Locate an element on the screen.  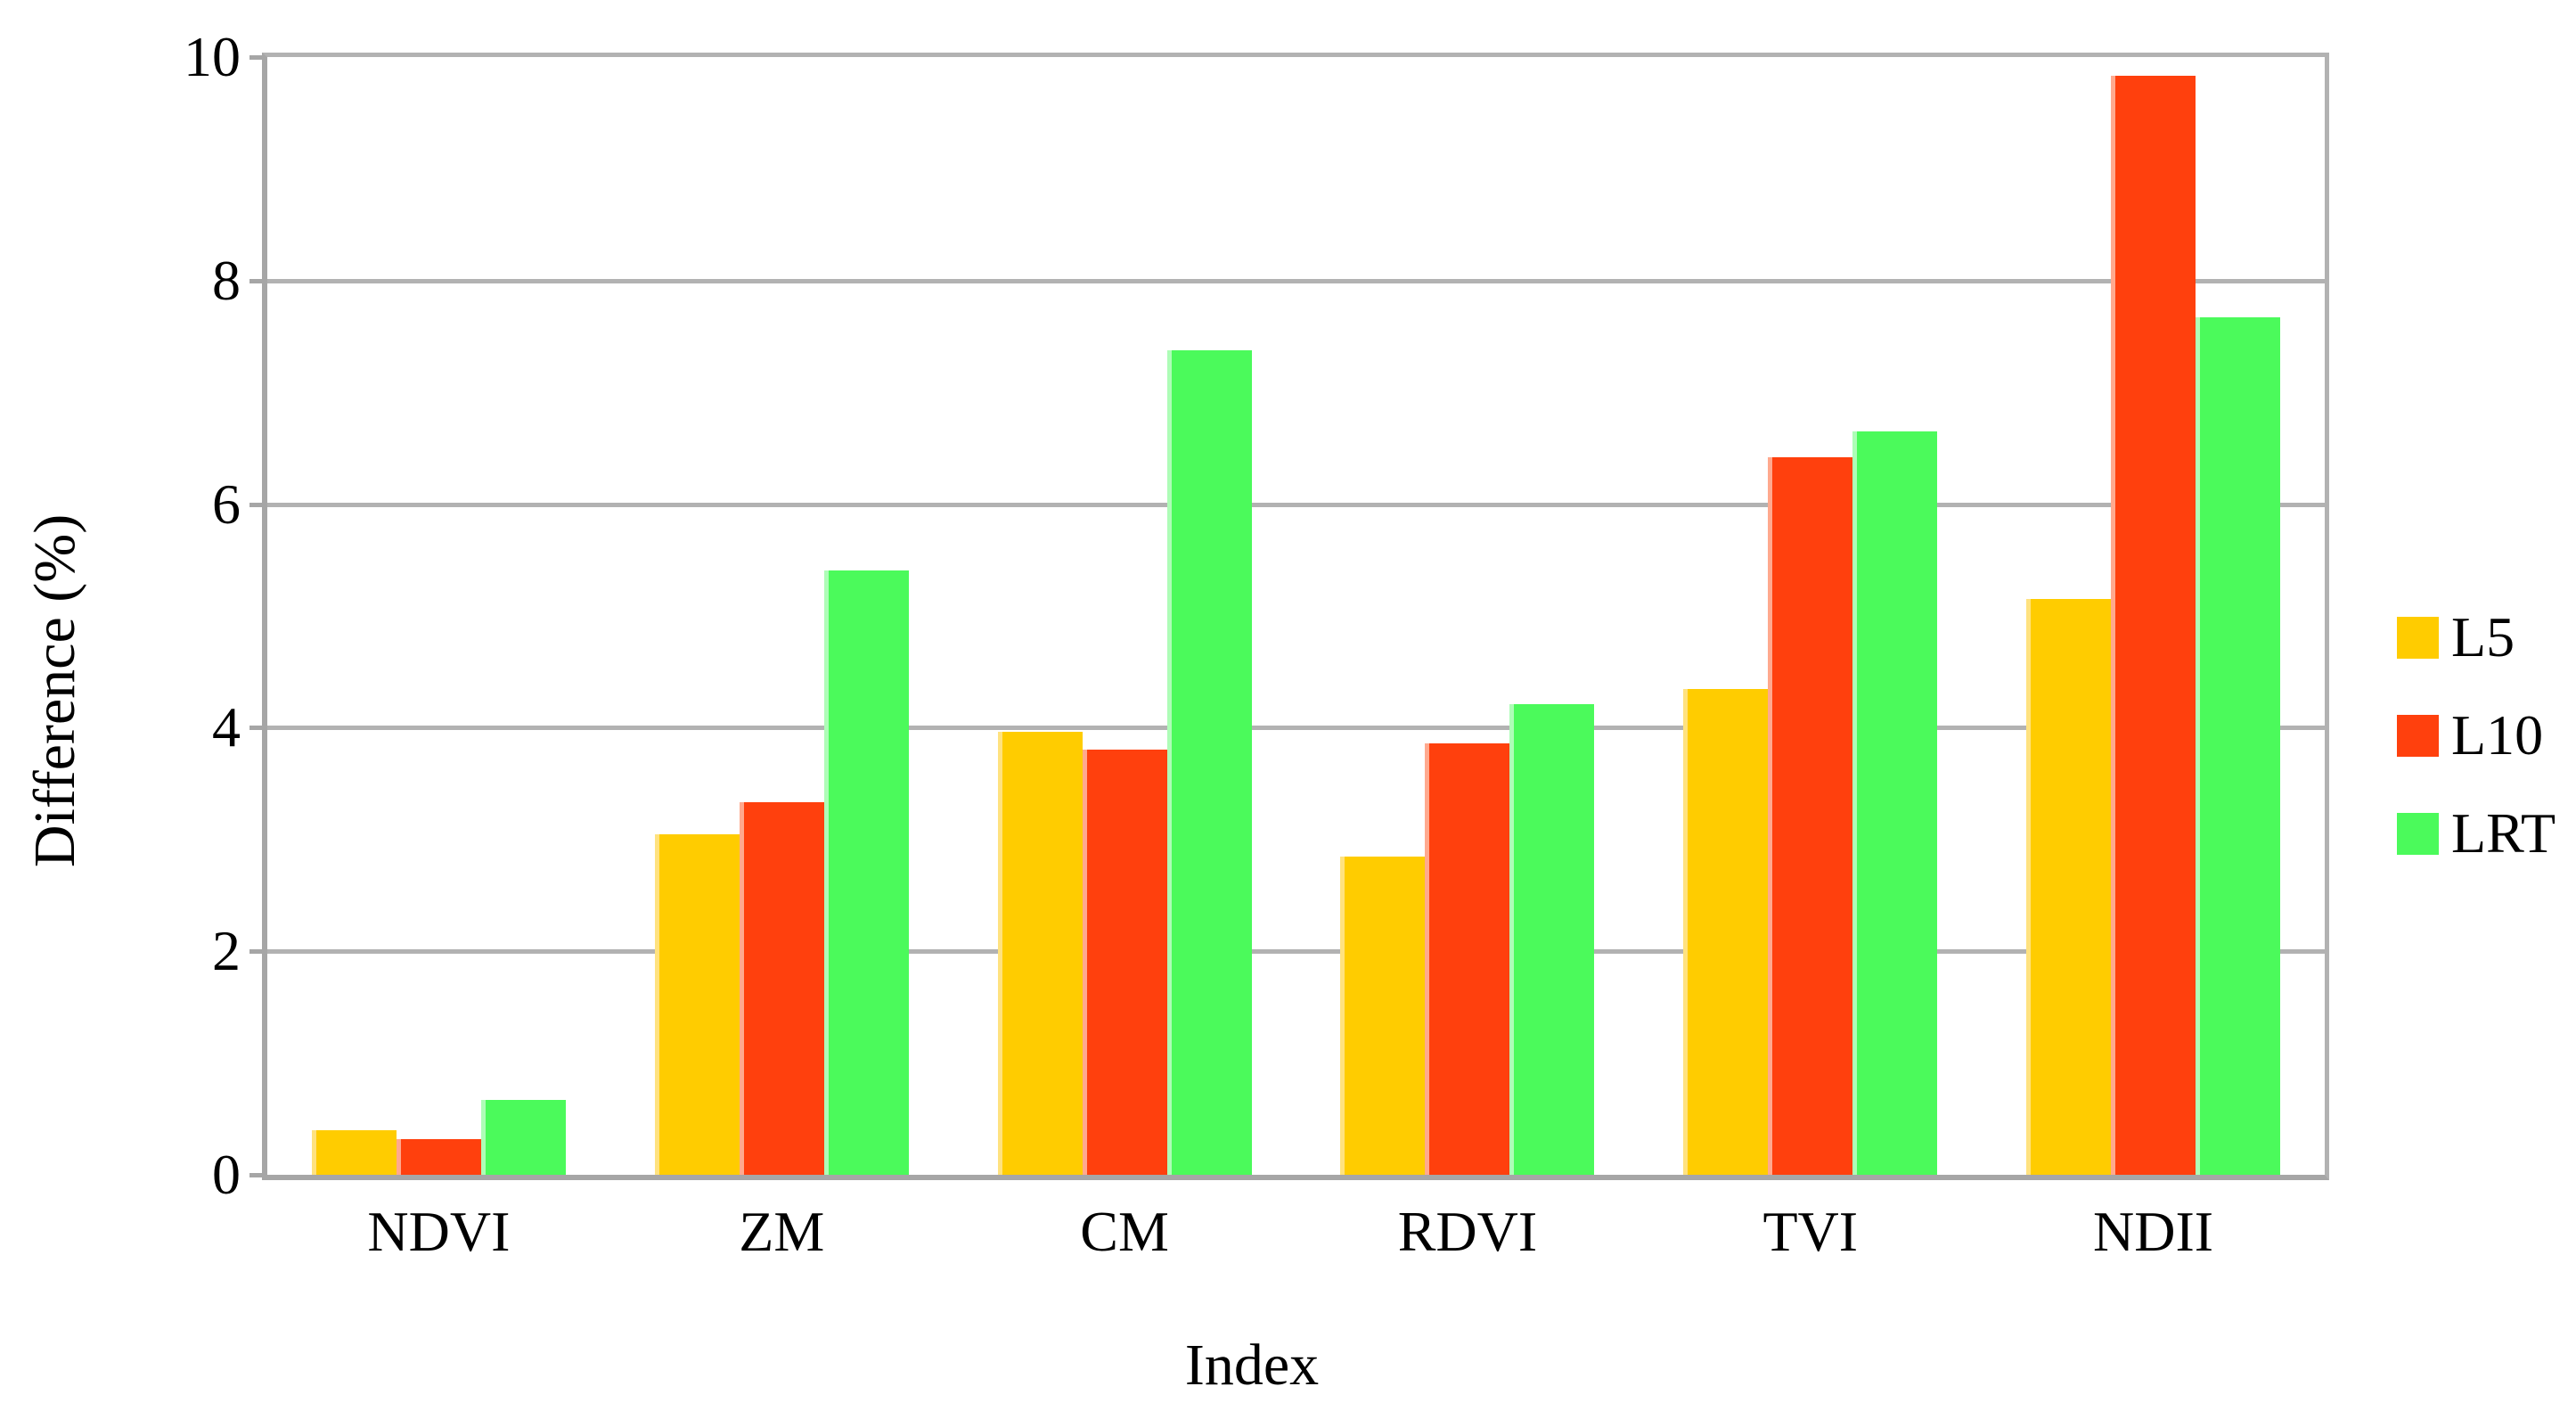
legend-row-L5: L5 is located at coordinates (2476, 637).